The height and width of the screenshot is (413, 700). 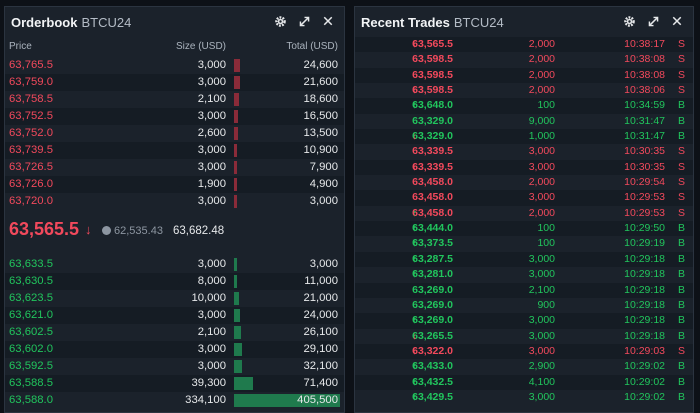 I want to click on mark-price: 62,535.43, so click(x=132, y=231).